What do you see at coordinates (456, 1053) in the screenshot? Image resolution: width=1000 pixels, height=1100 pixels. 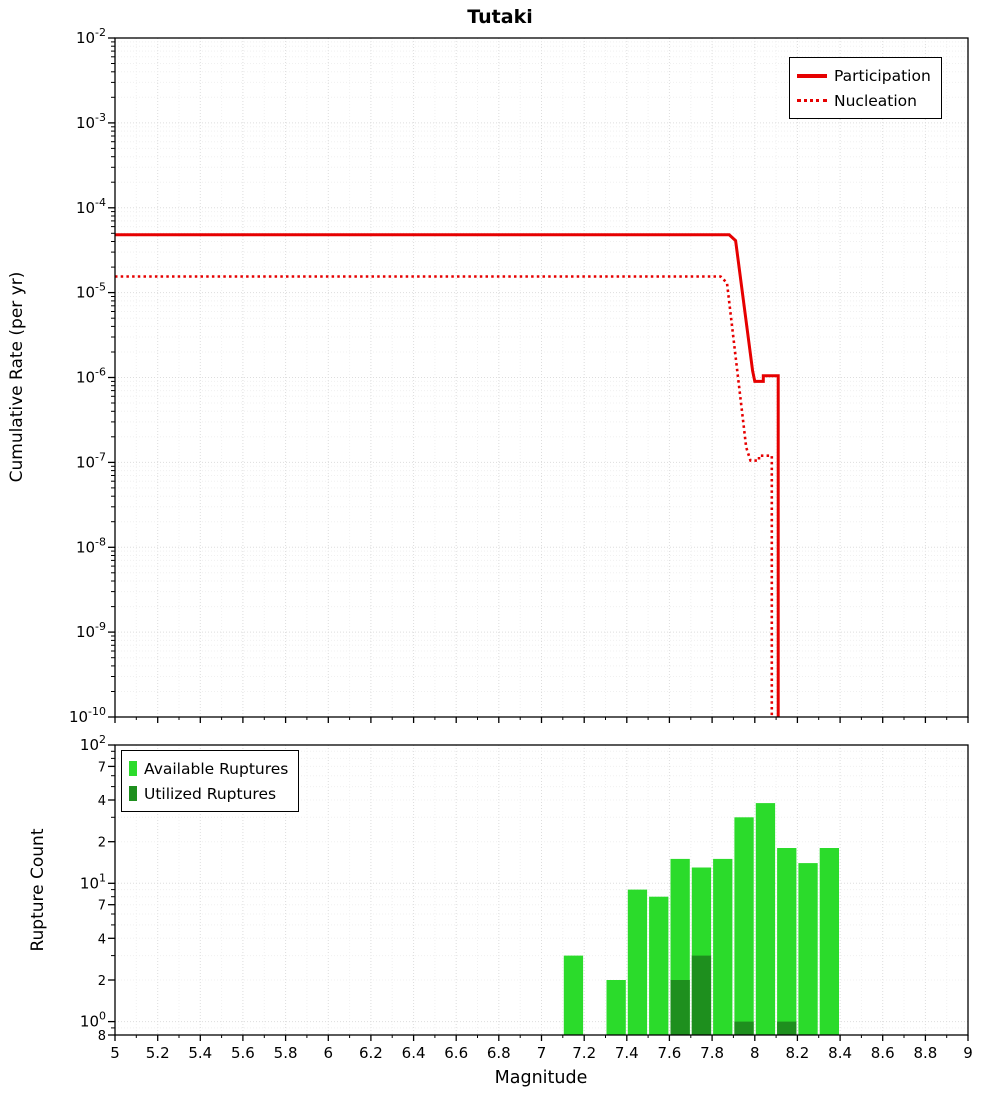 I see `x-tick-label: 6.6` at bounding box center [456, 1053].